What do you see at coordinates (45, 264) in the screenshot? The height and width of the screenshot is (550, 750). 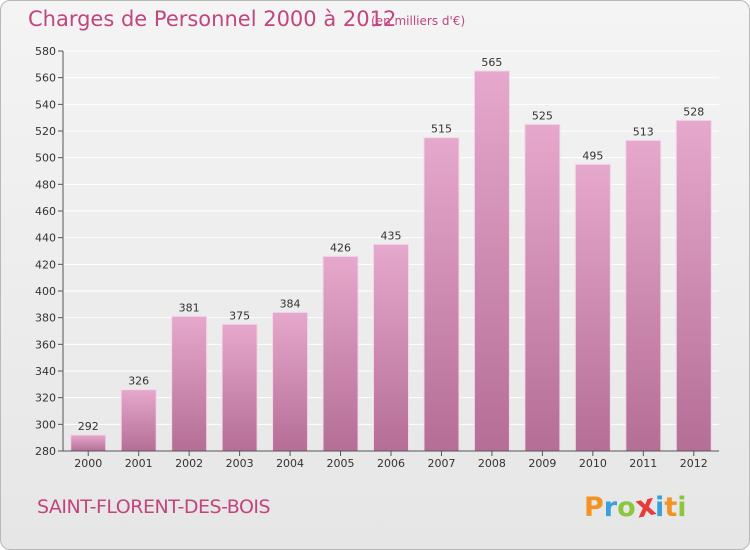 I see `y-tick-label: 420` at bounding box center [45, 264].